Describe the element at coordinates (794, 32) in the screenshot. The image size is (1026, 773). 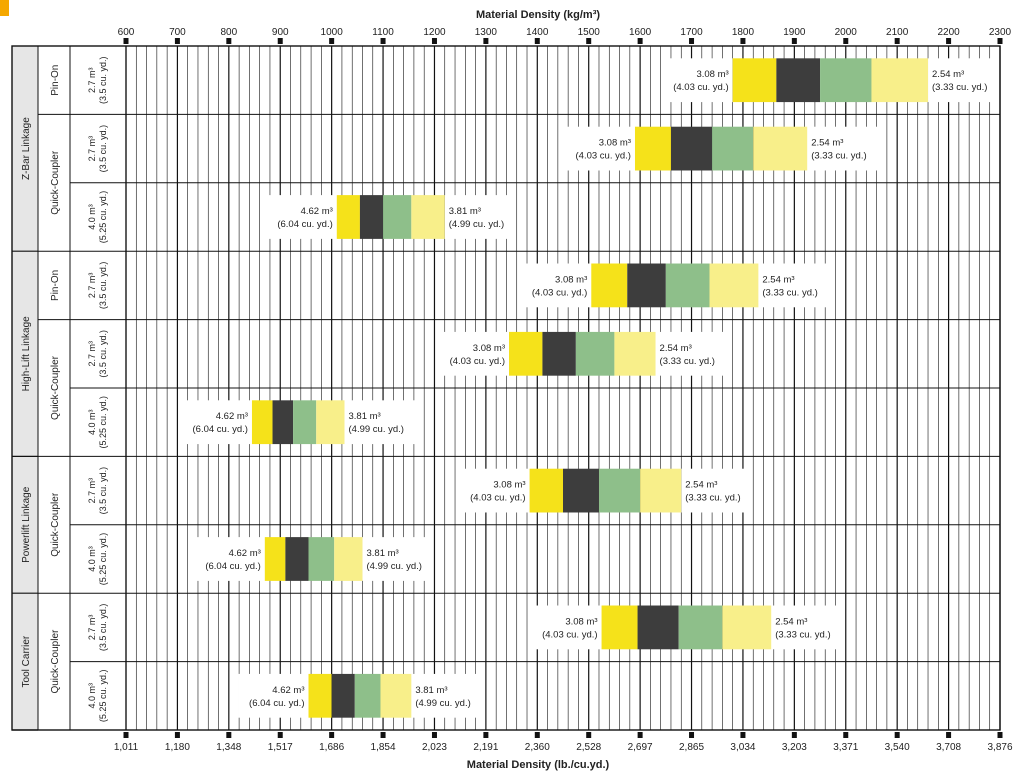
I see `top-tick-label: 1900` at that location.